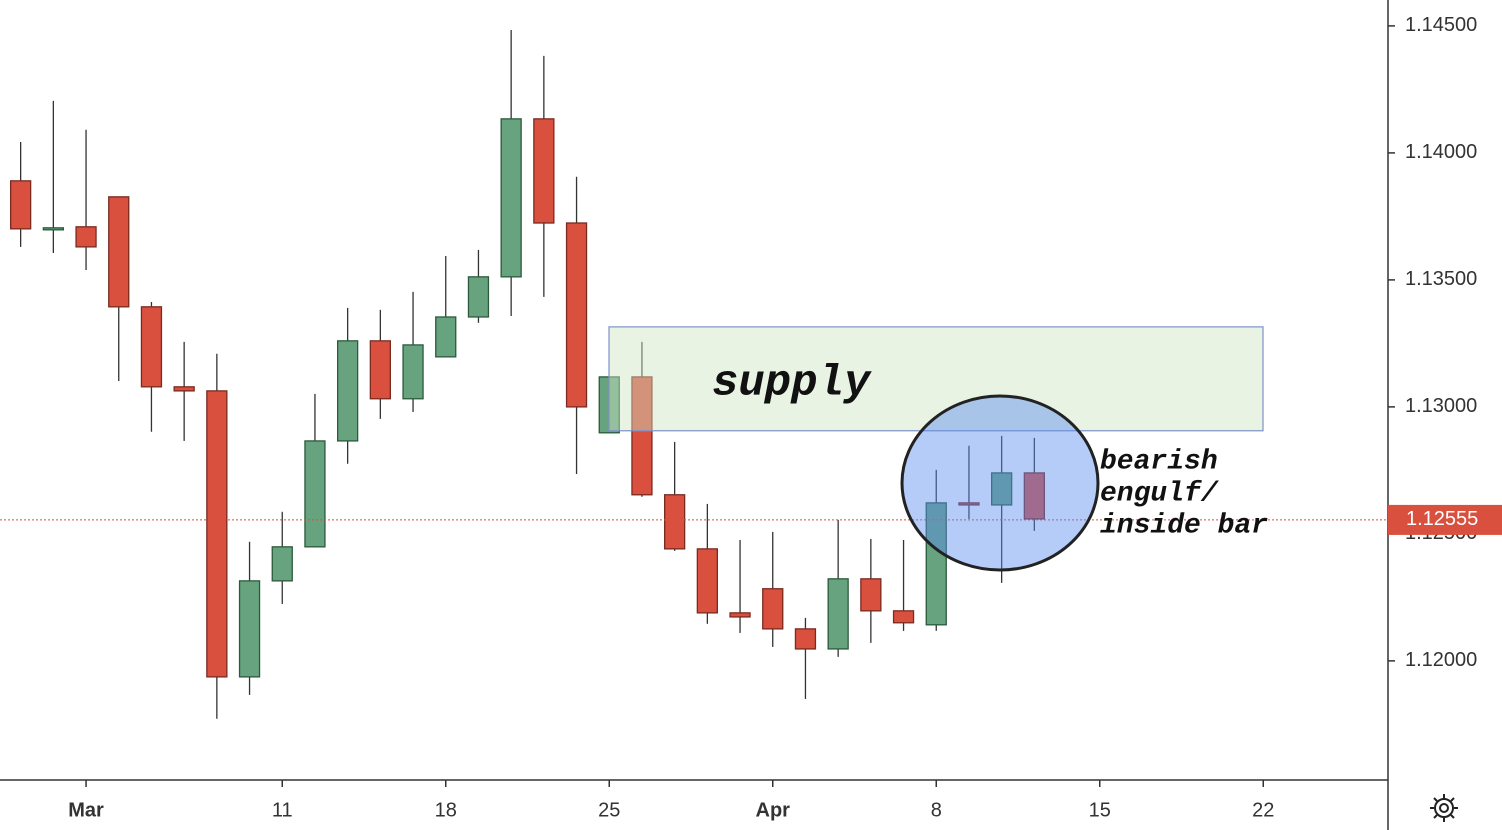 Image resolution: width=1502 pixels, height=830 pixels. What do you see at coordinates (1441, 152) in the screenshot?
I see `y-tick-label: 1.14000` at bounding box center [1441, 152].